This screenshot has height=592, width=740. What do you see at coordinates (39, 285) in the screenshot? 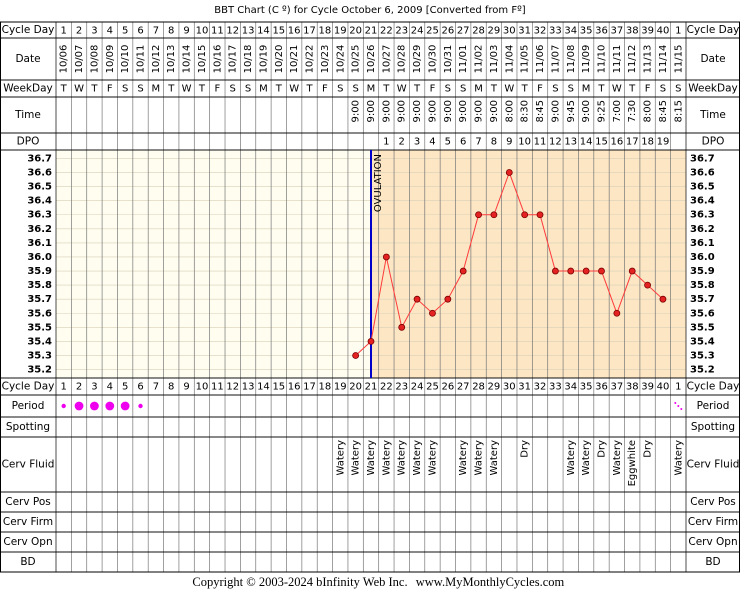
I see `y-tick-label: 35.8` at bounding box center [39, 285].